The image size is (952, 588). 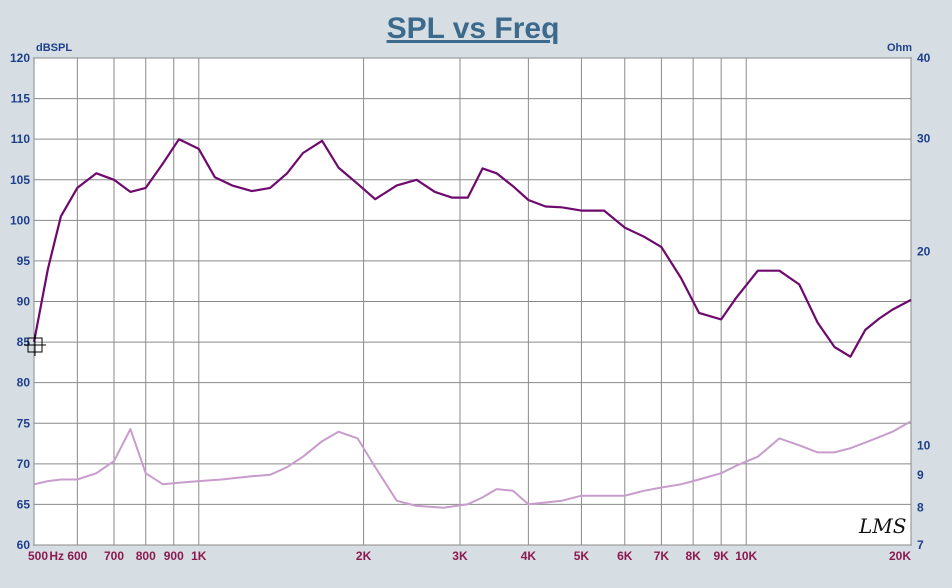 I want to click on x-tick-label: 500, so click(x=38, y=556).